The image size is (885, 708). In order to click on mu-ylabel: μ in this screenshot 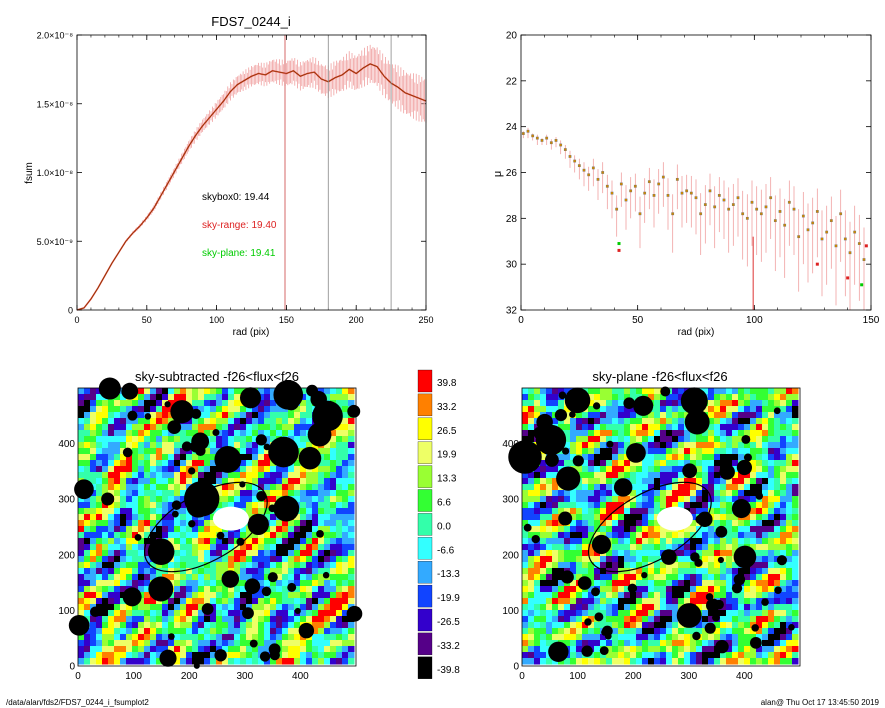, I will do `click(498, 174)`.